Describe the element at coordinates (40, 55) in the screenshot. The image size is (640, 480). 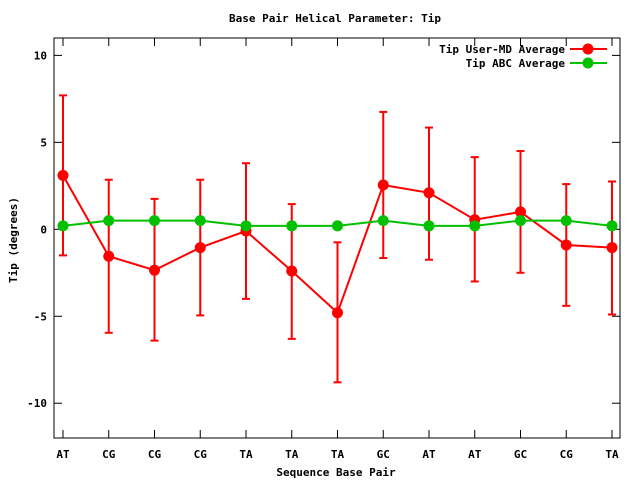
I see `y-tick-label: 10` at that location.